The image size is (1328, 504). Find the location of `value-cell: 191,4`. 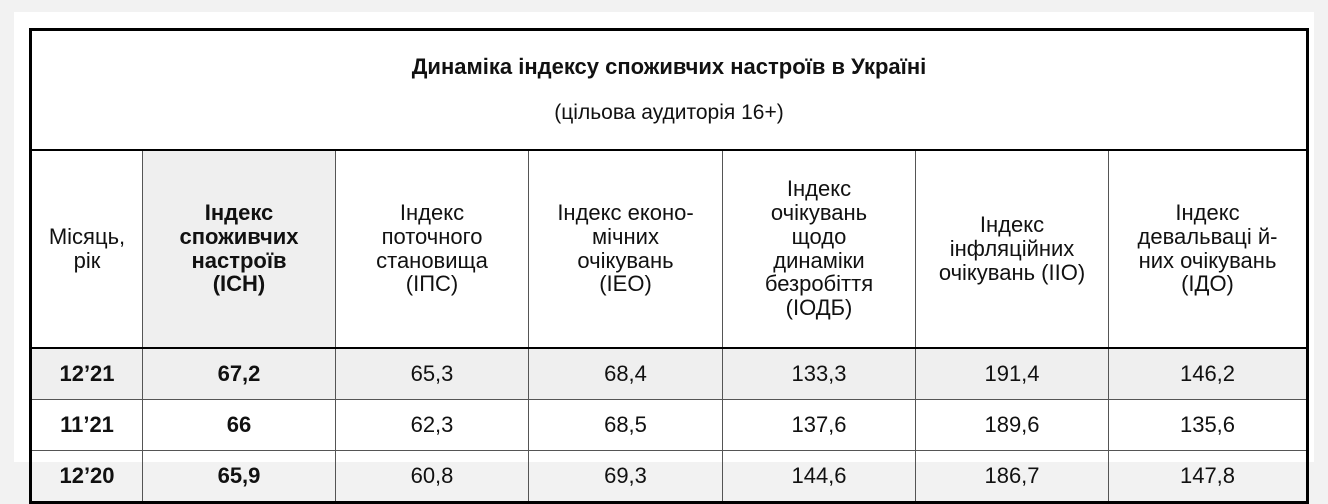

value-cell: 191,4 is located at coordinates (1012, 373).